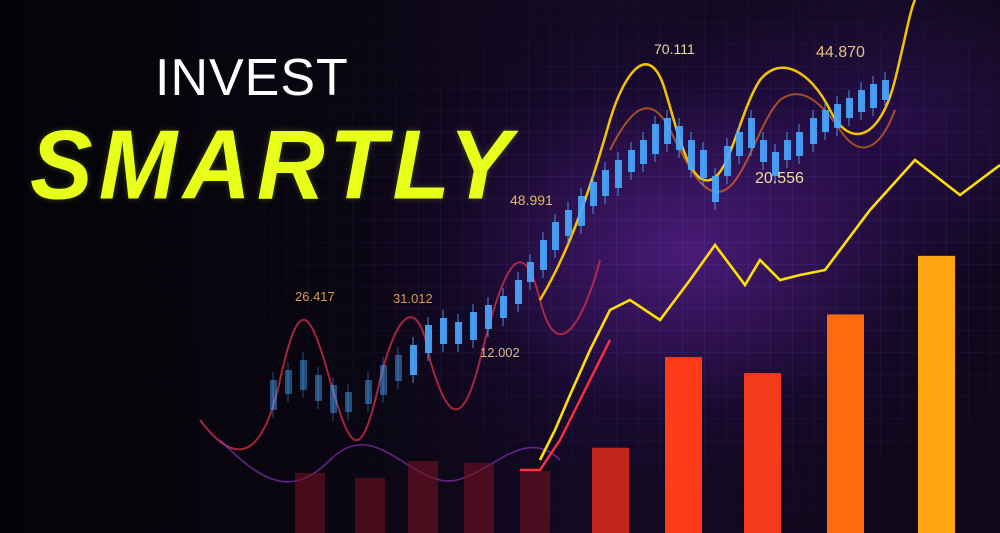 Image resolution: width=1000 pixels, height=533 pixels. What do you see at coordinates (779, 178) in the screenshot?
I see `price-label-20-556: 20.556` at bounding box center [779, 178].